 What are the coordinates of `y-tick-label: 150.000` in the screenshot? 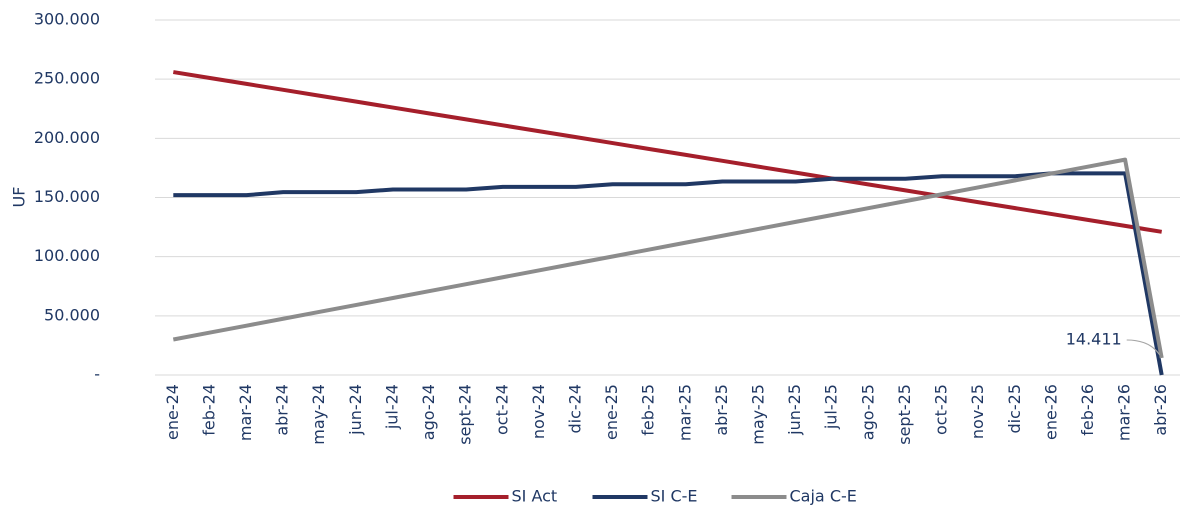 It's located at (67, 196).